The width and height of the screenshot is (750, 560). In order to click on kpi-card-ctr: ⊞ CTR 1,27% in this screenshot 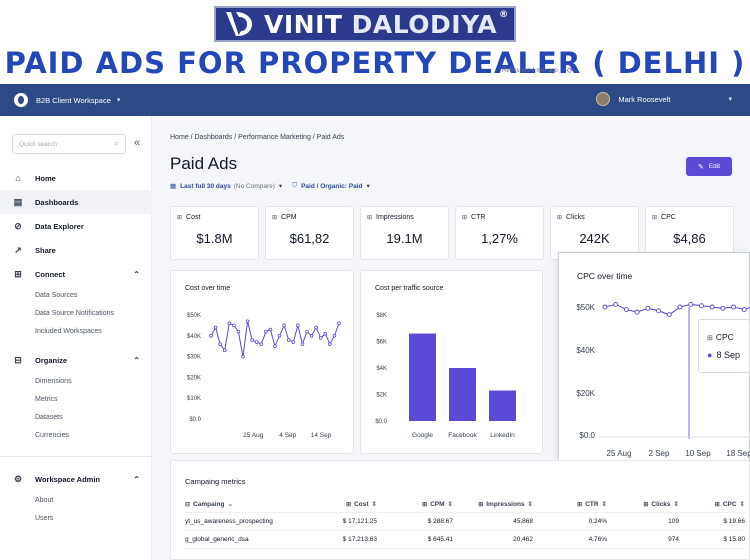, I will do `click(499, 233)`.